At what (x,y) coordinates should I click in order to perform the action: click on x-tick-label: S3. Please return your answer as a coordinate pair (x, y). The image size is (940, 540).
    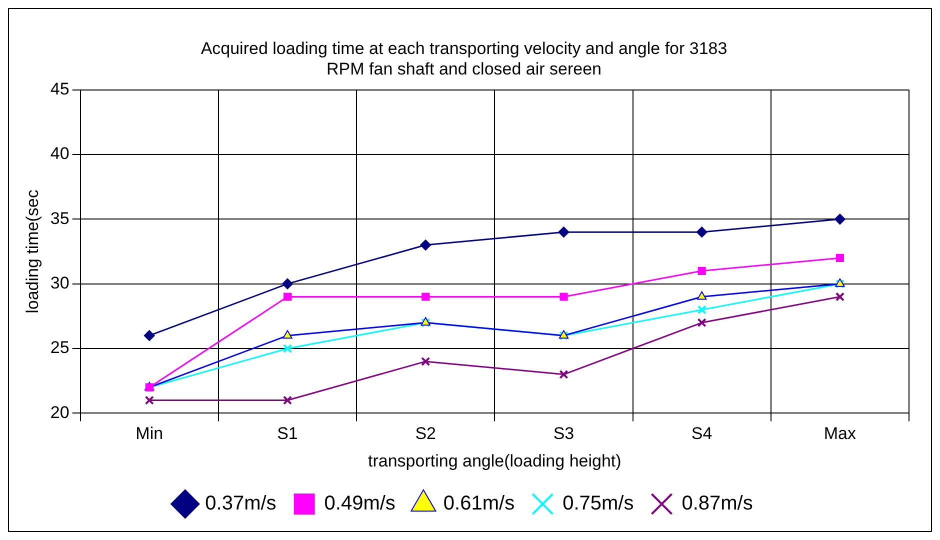
    Looking at the image, I should click on (563, 434).